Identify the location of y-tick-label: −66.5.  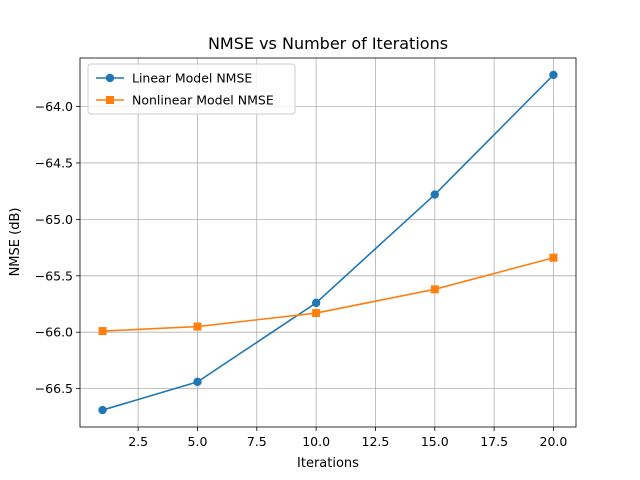
(54, 388).